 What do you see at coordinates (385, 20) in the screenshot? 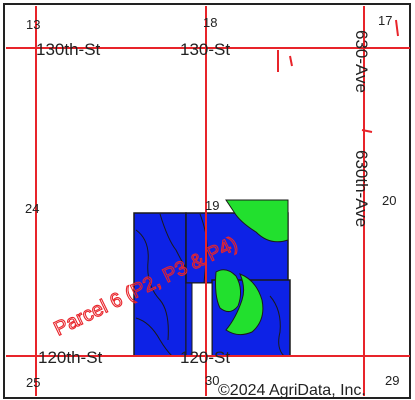
I see `section-number-17: 17` at bounding box center [385, 20].